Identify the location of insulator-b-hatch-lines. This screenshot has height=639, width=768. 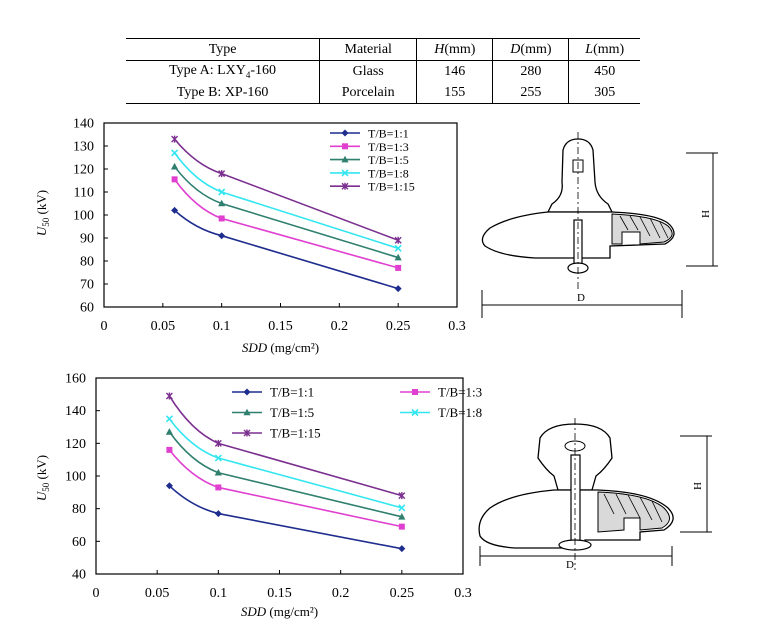
(633, 508).